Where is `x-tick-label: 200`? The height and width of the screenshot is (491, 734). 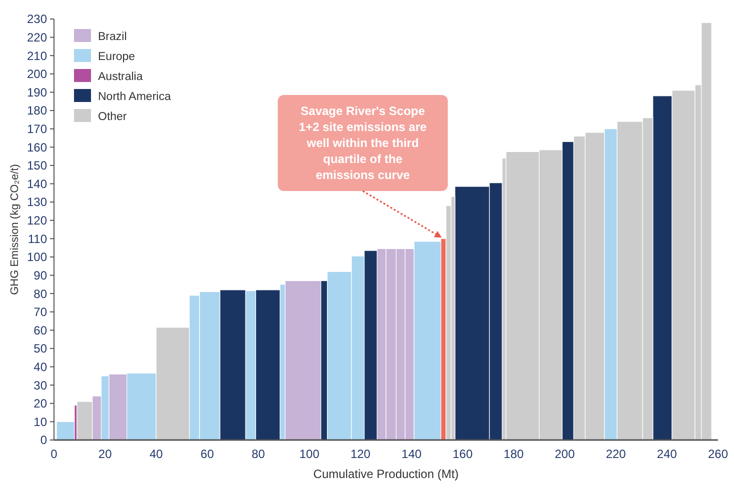
x-tick-label: 200 is located at coordinates (565, 454).